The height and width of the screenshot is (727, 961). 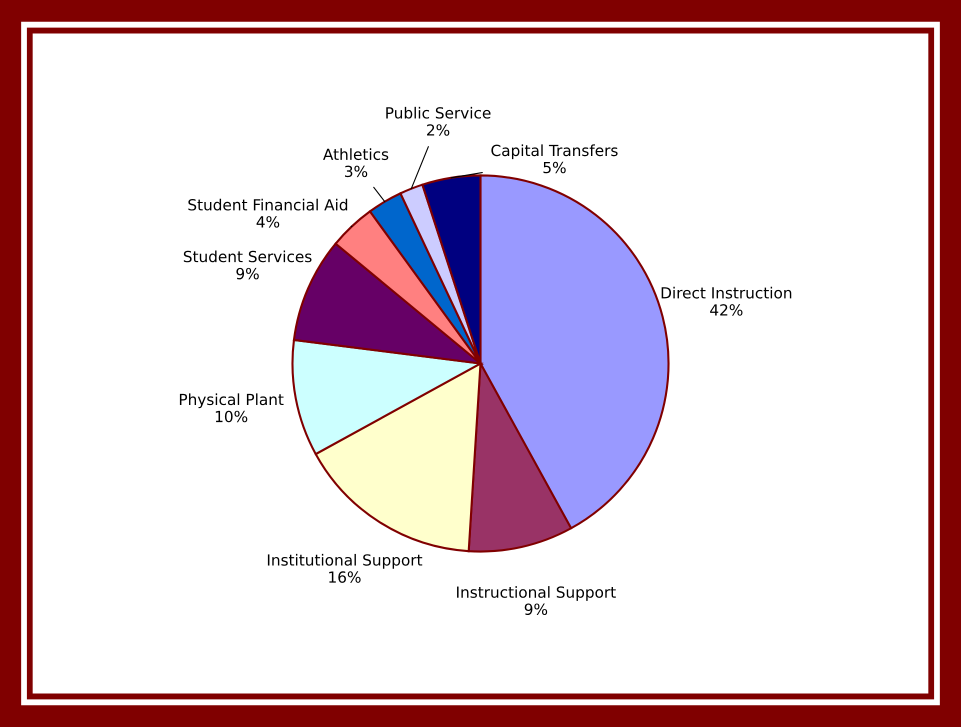 What do you see at coordinates (248, 256) in the screenshot?
I see `slice-label: Student Services` at bounding box center [248, 256].